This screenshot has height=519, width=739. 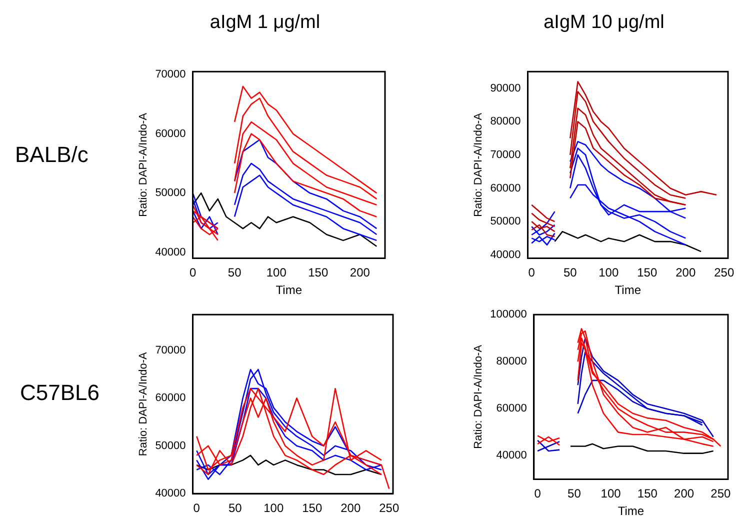 What do you see at coordinates (505, 88) in the screenshot?
I see `y-tick-label: 90000` at bounding box center [505, 88].